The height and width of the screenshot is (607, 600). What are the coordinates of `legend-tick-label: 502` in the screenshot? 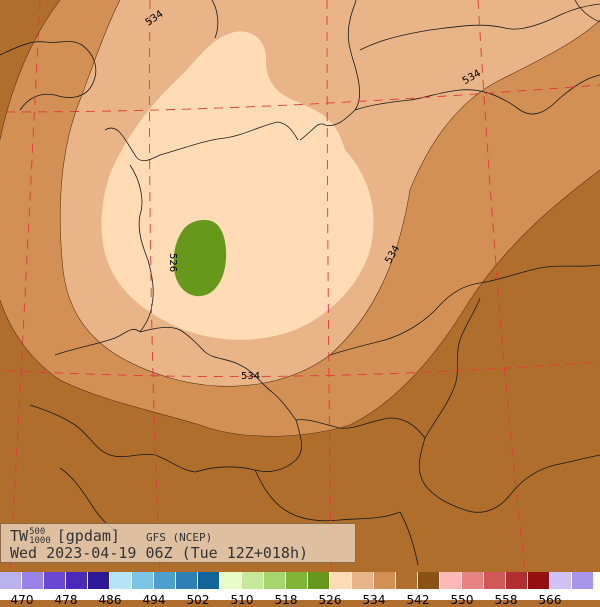 It's located at (198, 600).